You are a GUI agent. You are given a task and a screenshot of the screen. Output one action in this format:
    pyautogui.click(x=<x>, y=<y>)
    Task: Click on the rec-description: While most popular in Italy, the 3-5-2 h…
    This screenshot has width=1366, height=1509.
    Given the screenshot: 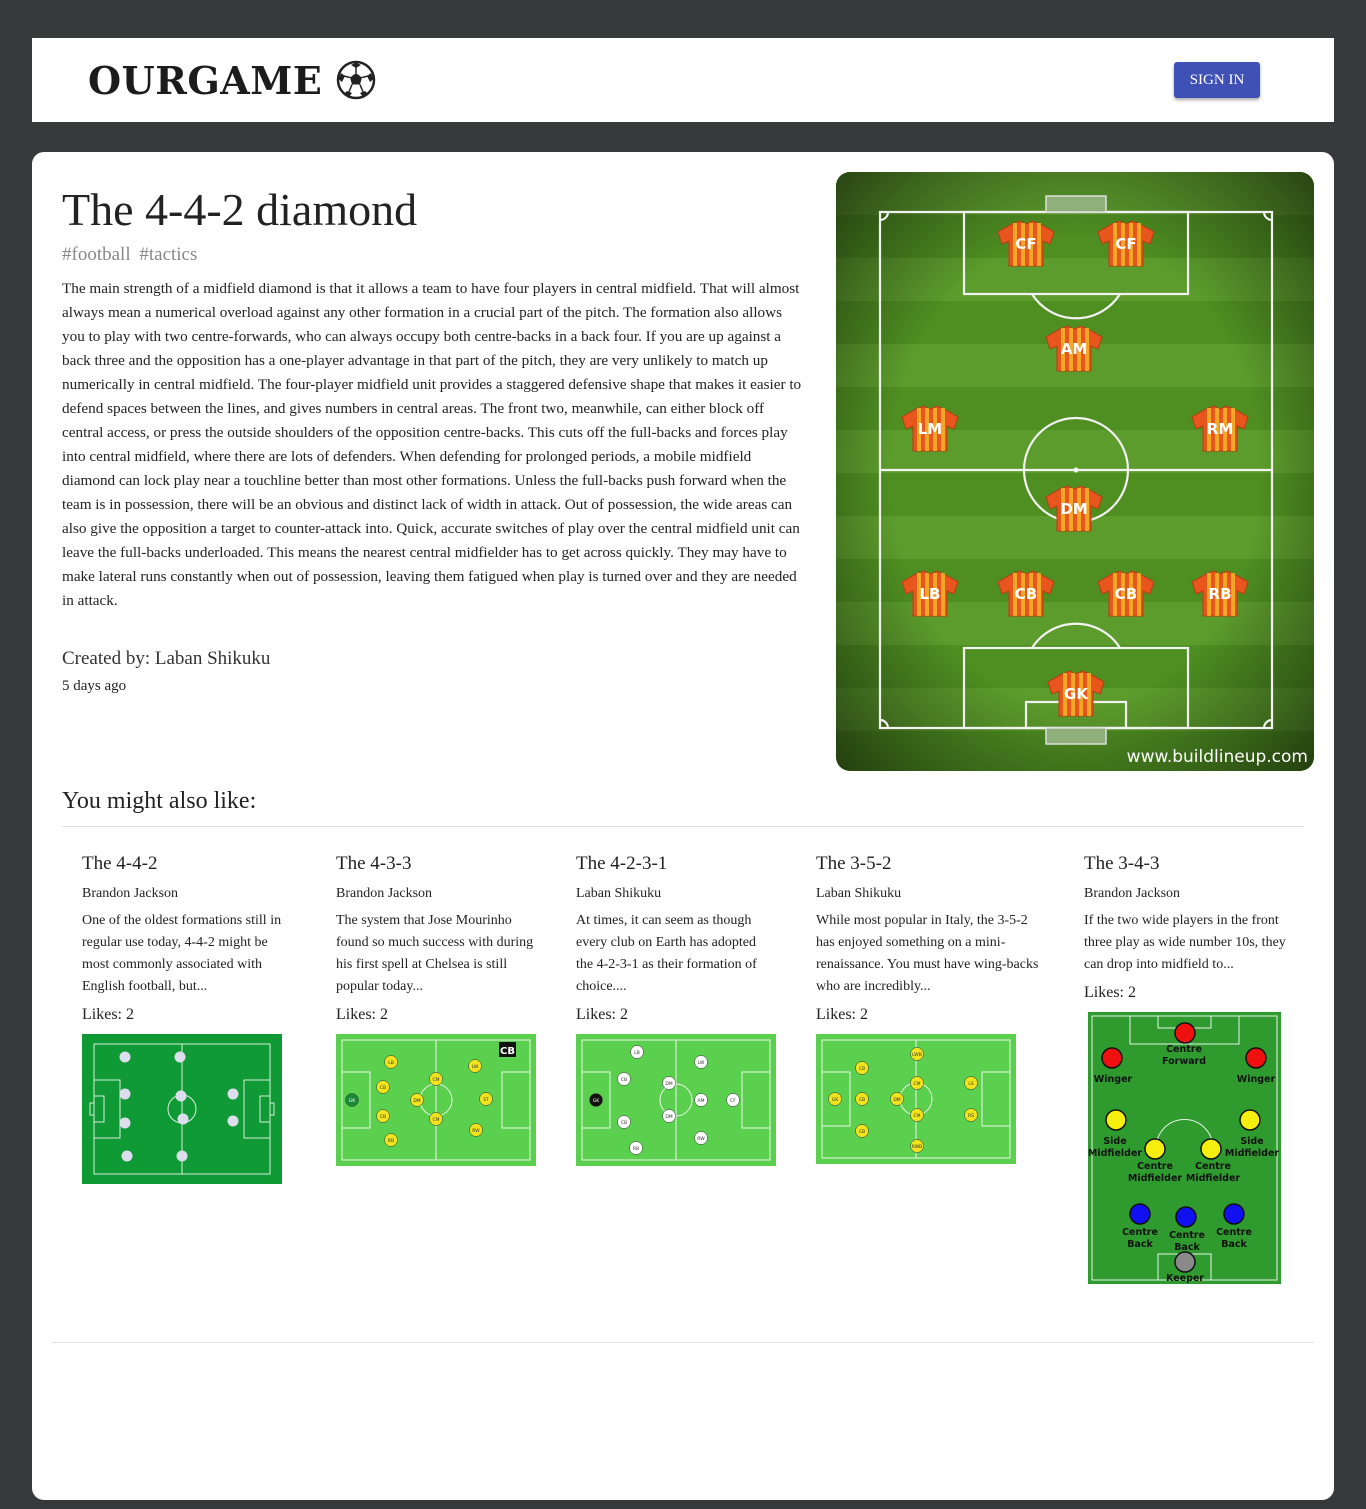 What is the action you would take?
    pyautogui.click(x=927, y=953)
    